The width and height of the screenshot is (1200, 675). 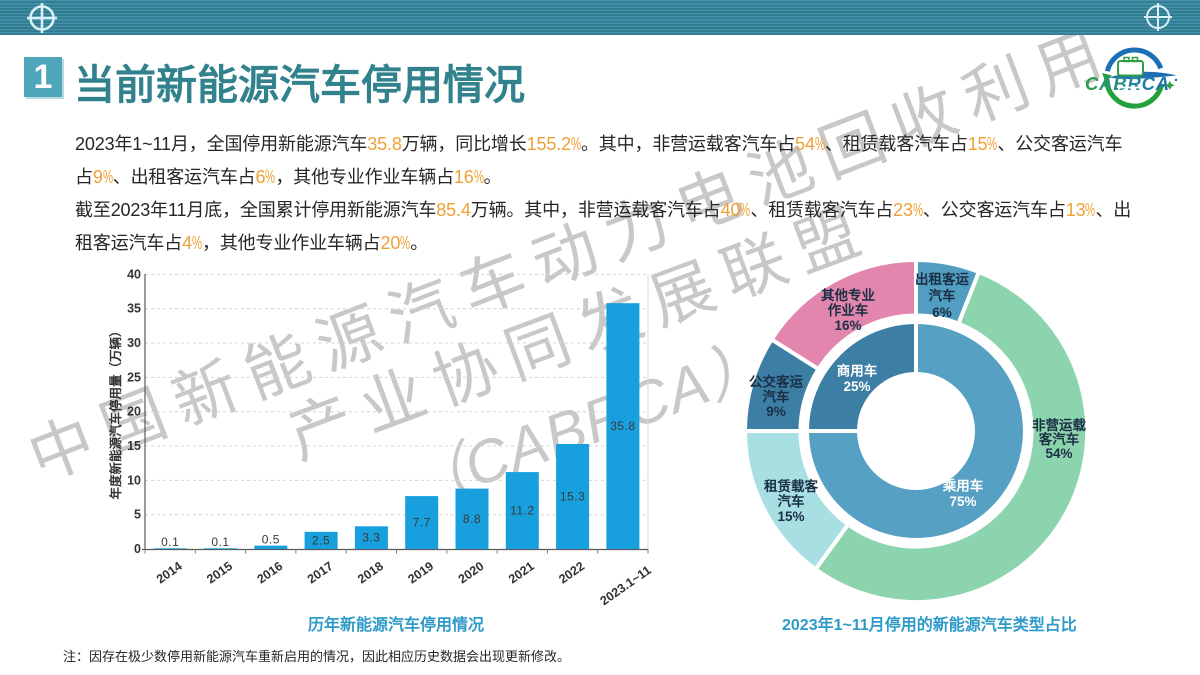 What do you see at coordinates (848, 295) in the screenshot?
I see `svg-text: 其他专业` at bounding box center [848, 295].